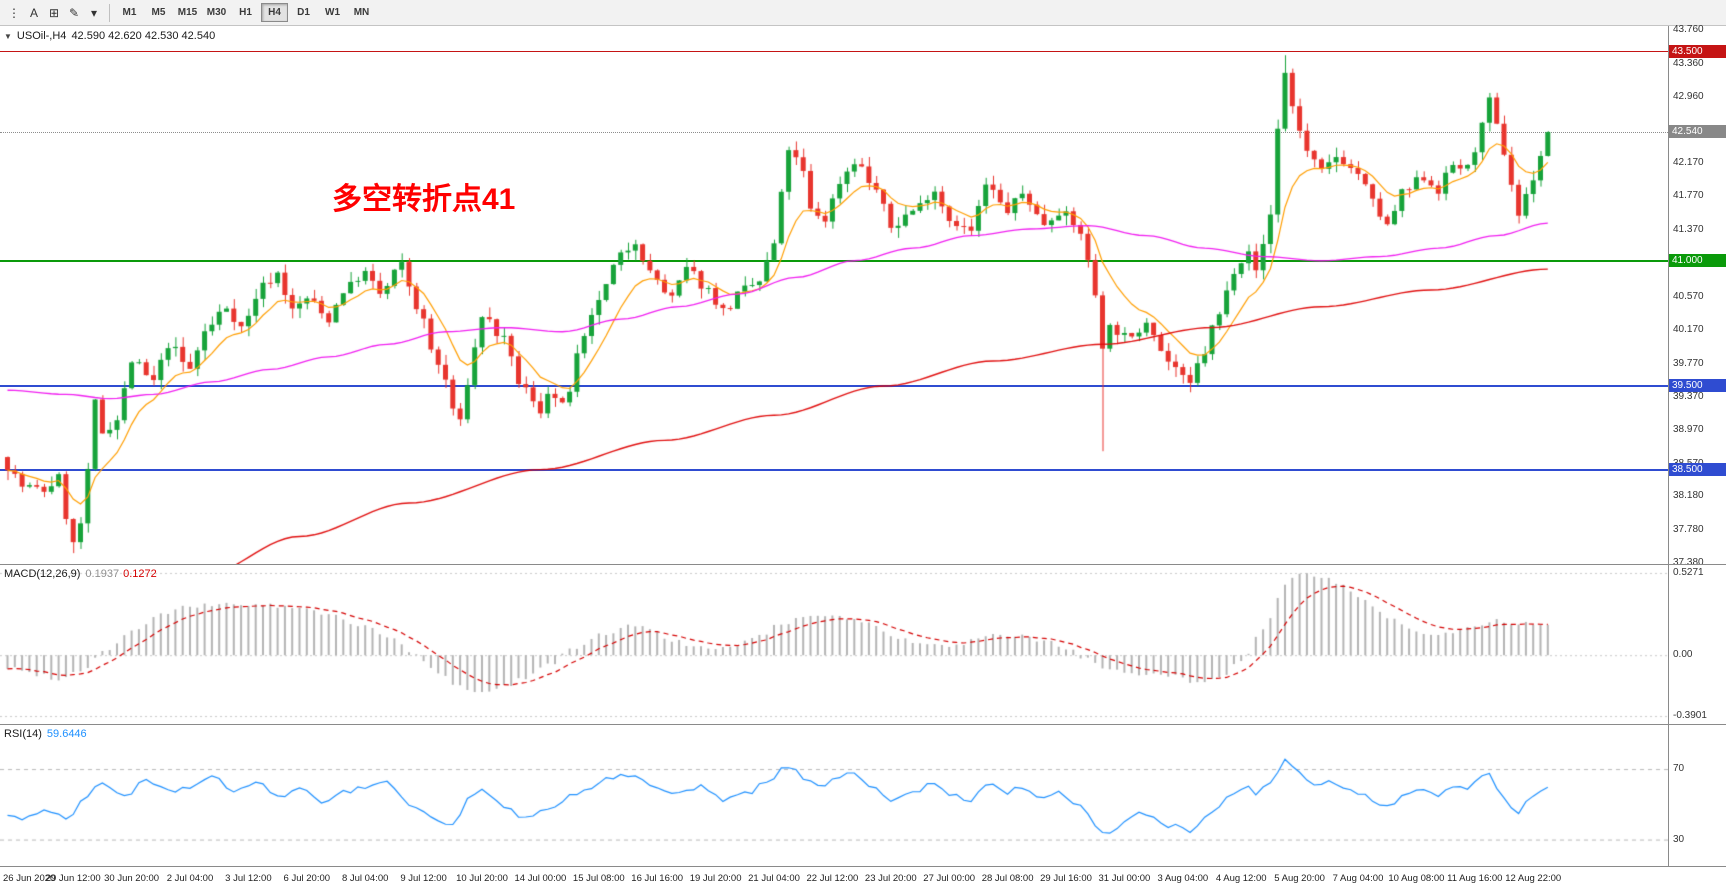  Describe the element at coordinates (715, 878) in the screenshot. I see `time-axis-label: 19 Jul 20:00` at that location.